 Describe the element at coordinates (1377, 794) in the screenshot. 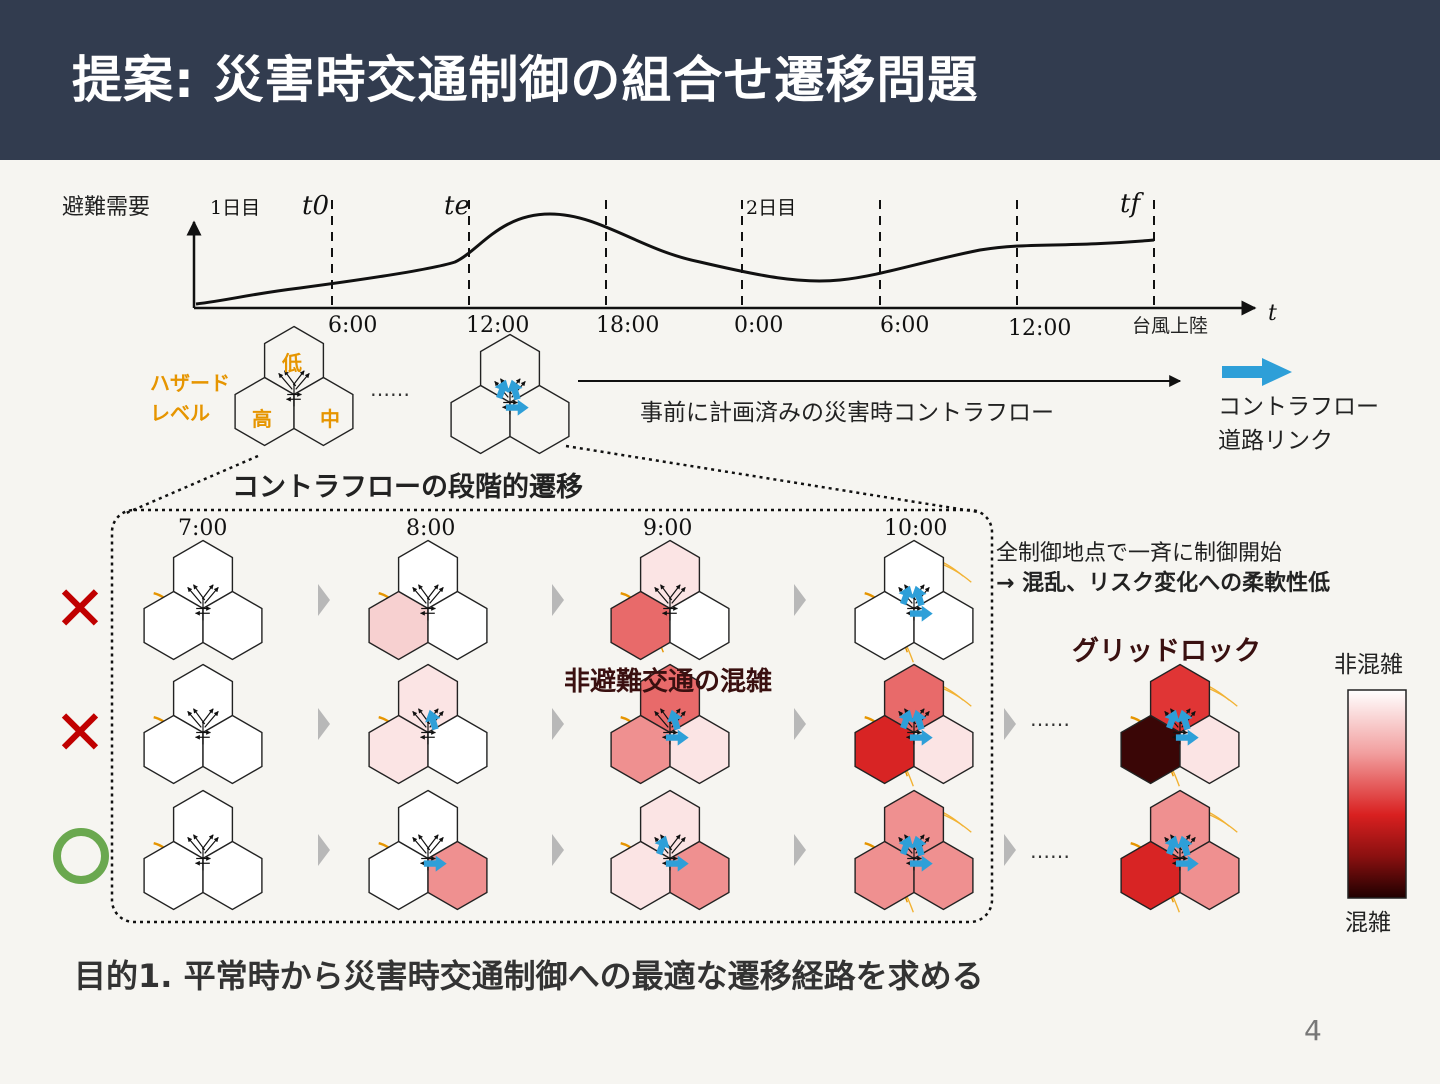

I see `colorbar` at that location.